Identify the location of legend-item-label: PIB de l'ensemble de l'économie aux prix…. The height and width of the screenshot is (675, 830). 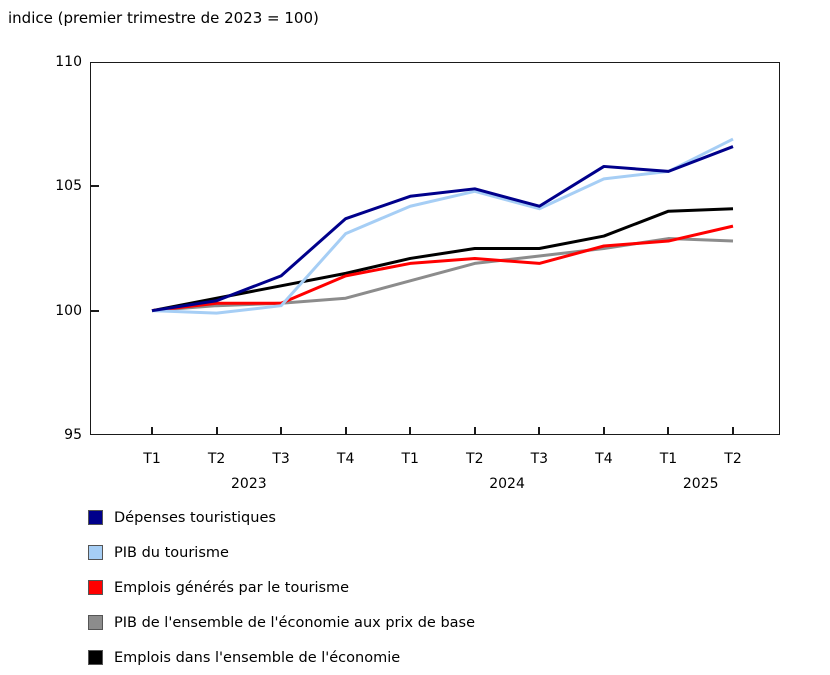
(295, 622).